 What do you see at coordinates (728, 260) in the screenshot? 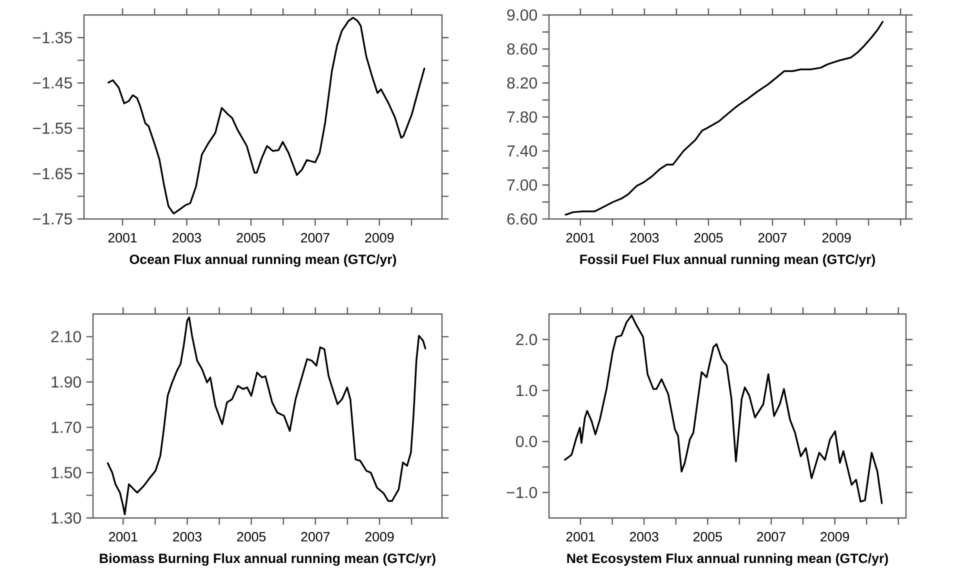
I see `x-axis-title: Fossil Fuel Flux annual running mean (GTC/yr)` at bounding box center [728, 260].